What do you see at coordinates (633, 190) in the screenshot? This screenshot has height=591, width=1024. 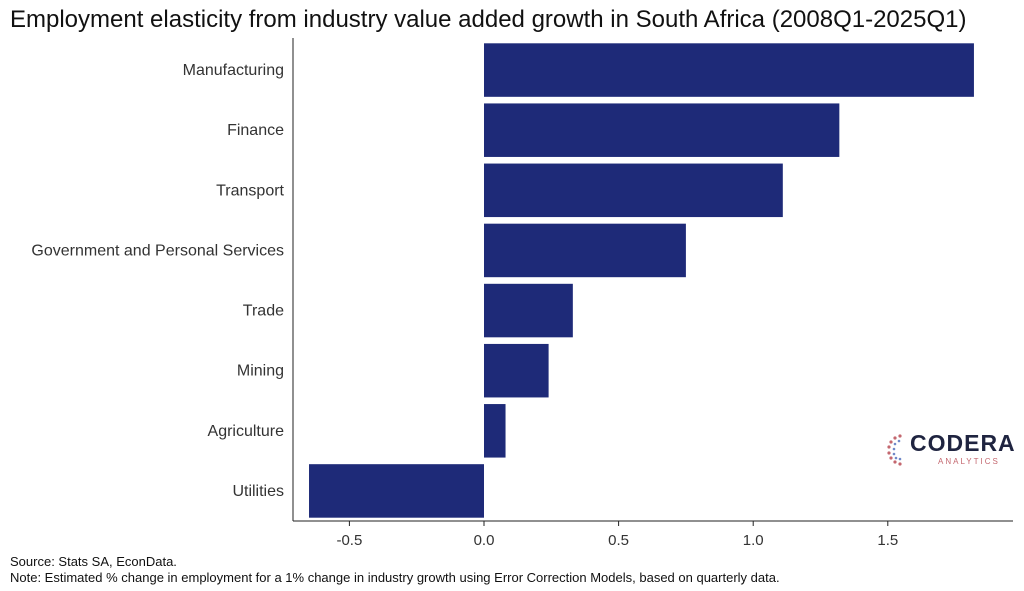 I see `bar-transport` at bounding box center [633, 190].